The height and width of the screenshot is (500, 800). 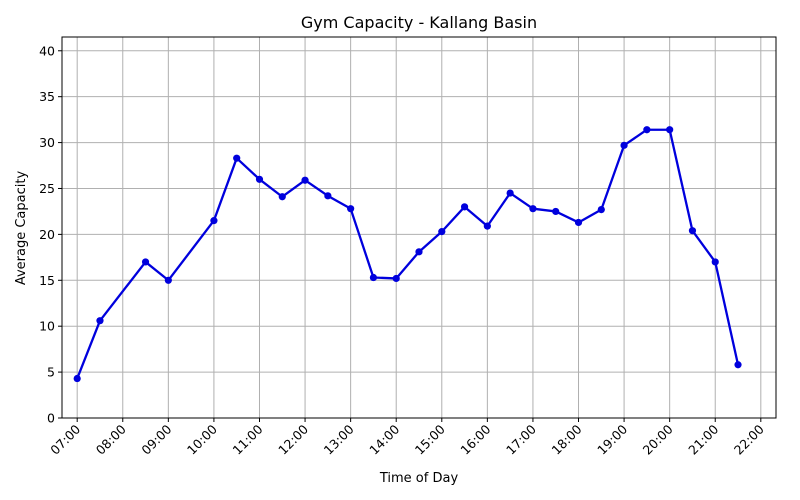 I want to click on x-tick-label: 10:00, so click(x=202, y=439).